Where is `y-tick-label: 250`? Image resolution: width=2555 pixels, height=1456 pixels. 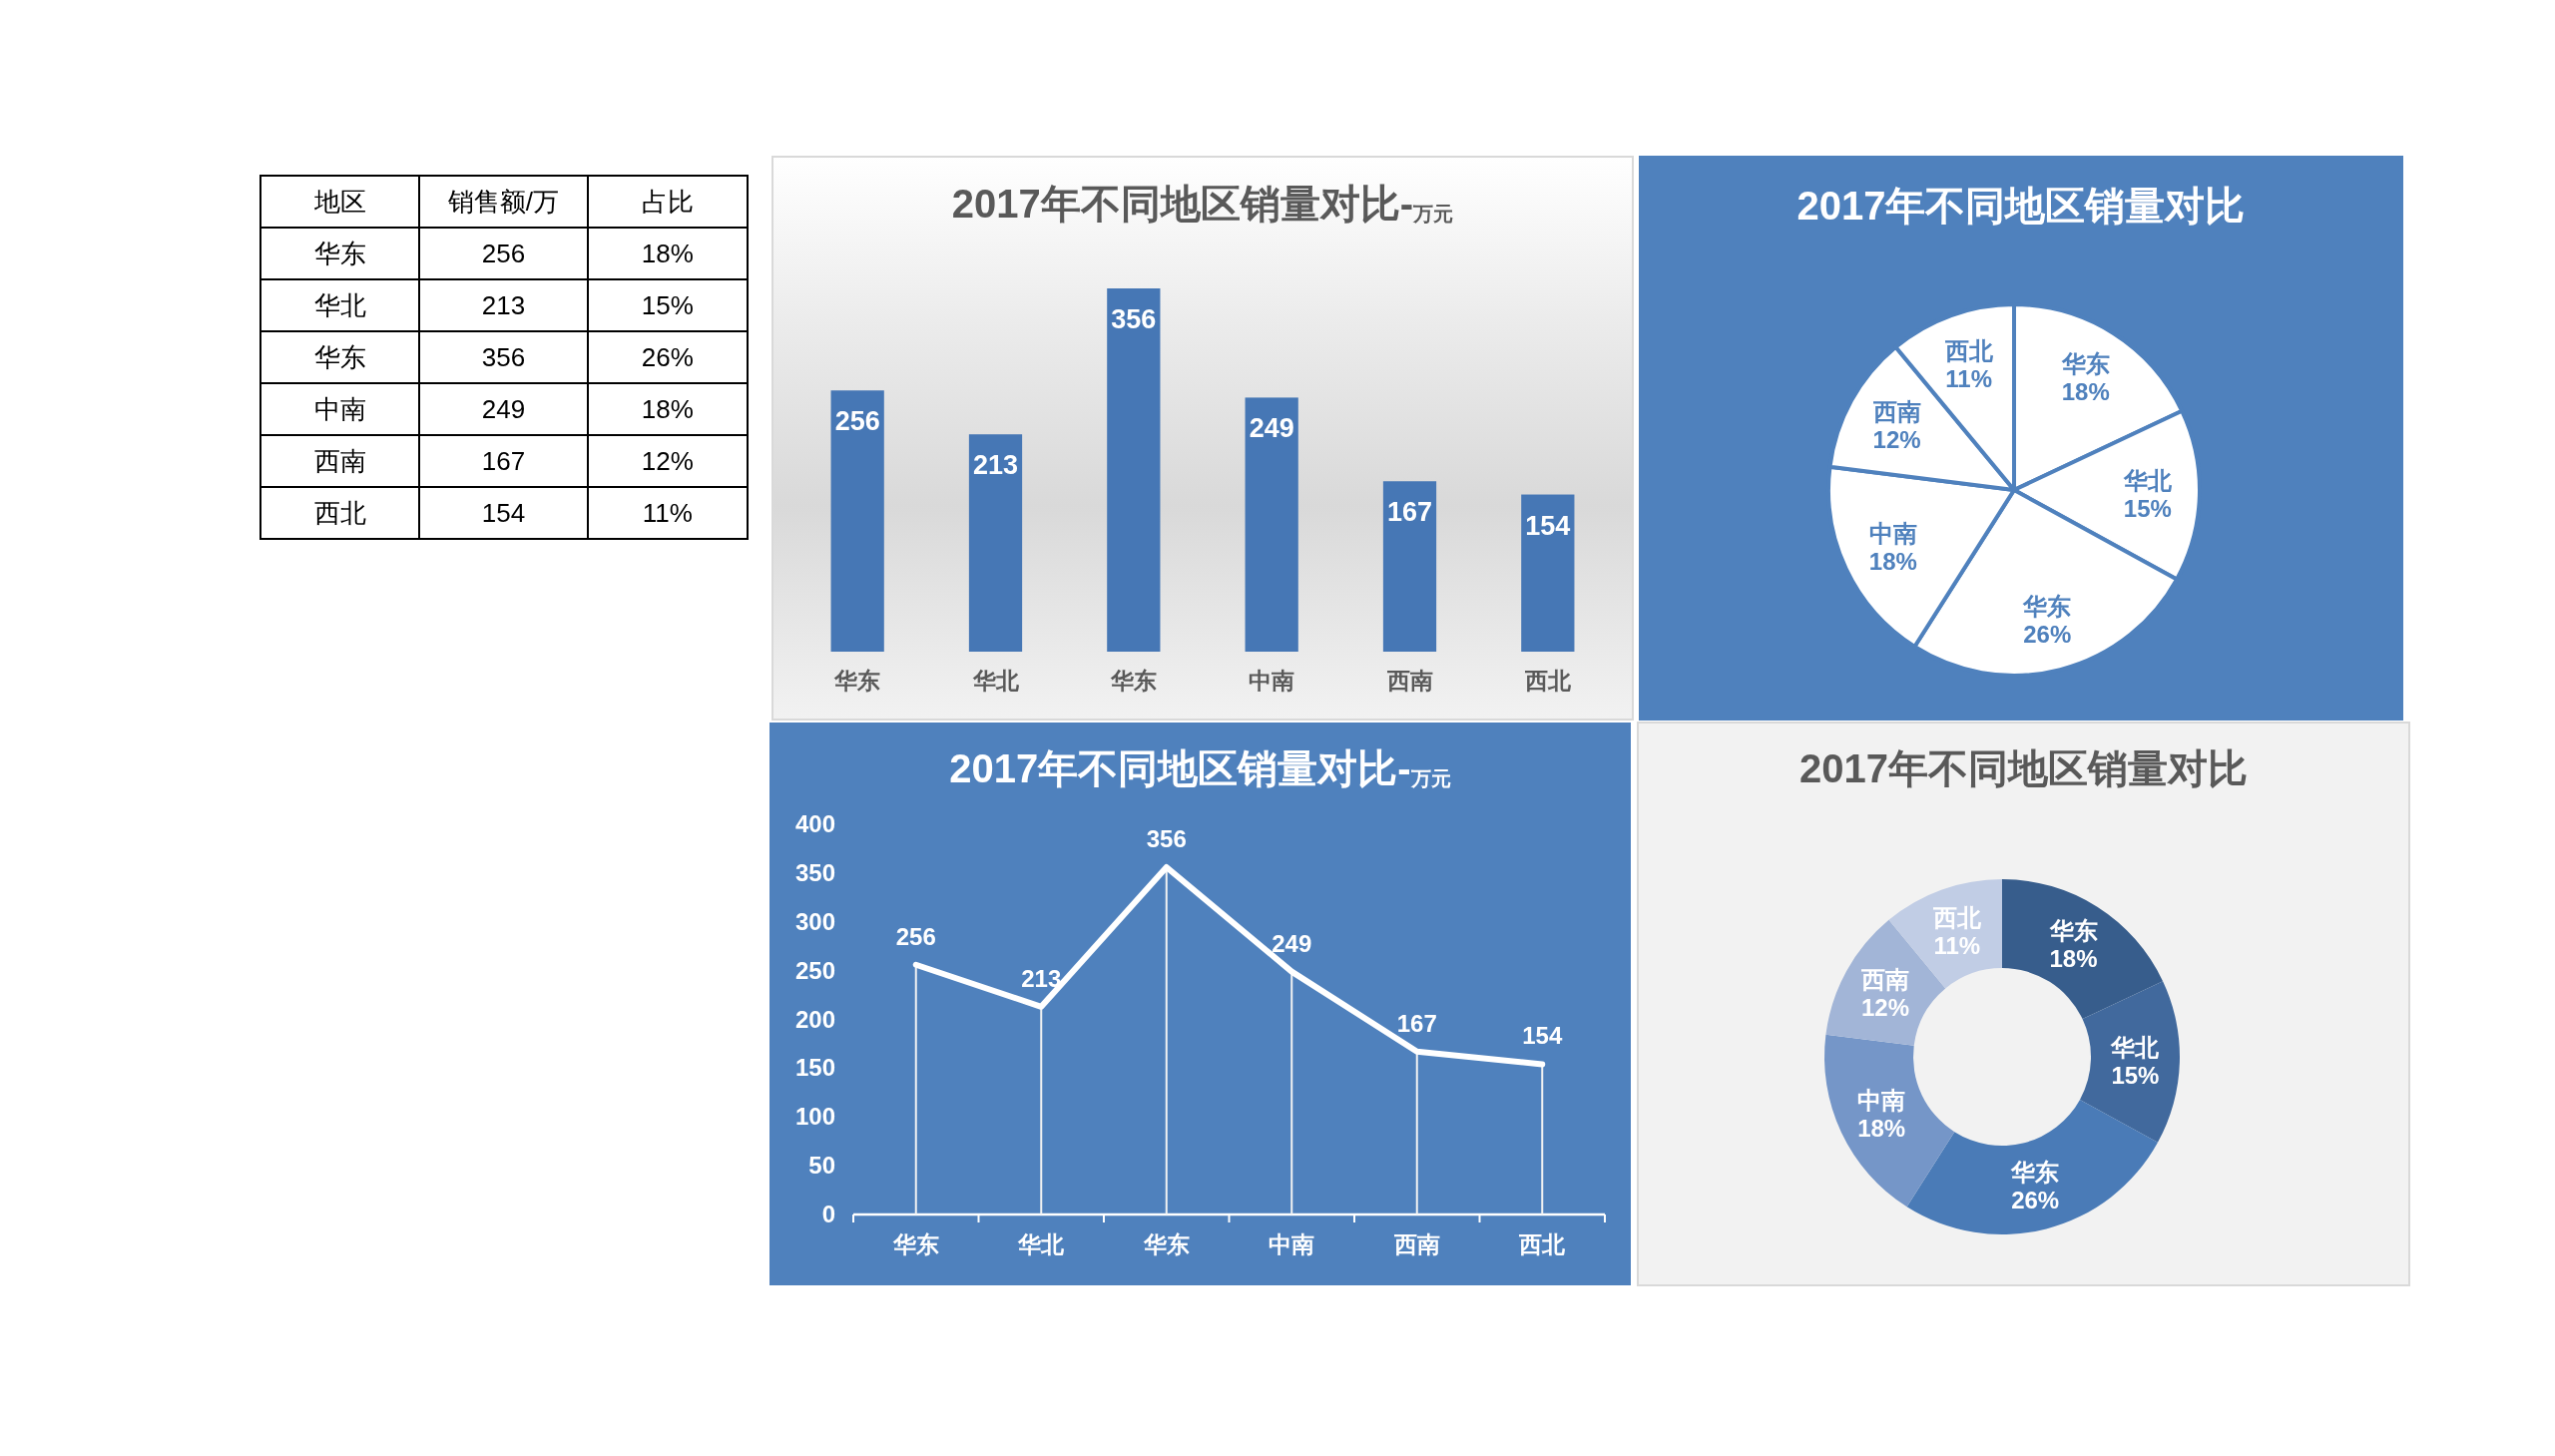
y-tick-label: 250 is located at coordinates (814, 970).